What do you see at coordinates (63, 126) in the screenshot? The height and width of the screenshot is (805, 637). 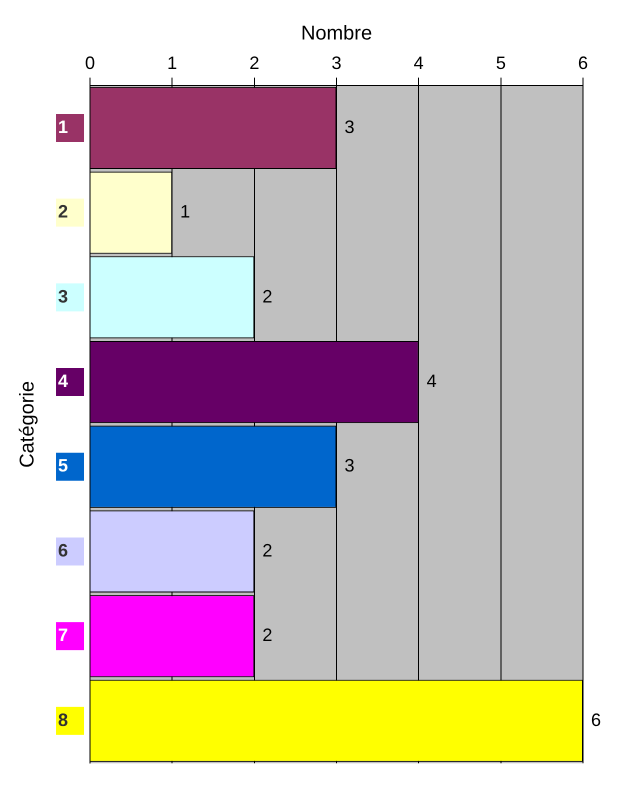 I see `y-tick-label: 1` at bounding box center [63, 126].